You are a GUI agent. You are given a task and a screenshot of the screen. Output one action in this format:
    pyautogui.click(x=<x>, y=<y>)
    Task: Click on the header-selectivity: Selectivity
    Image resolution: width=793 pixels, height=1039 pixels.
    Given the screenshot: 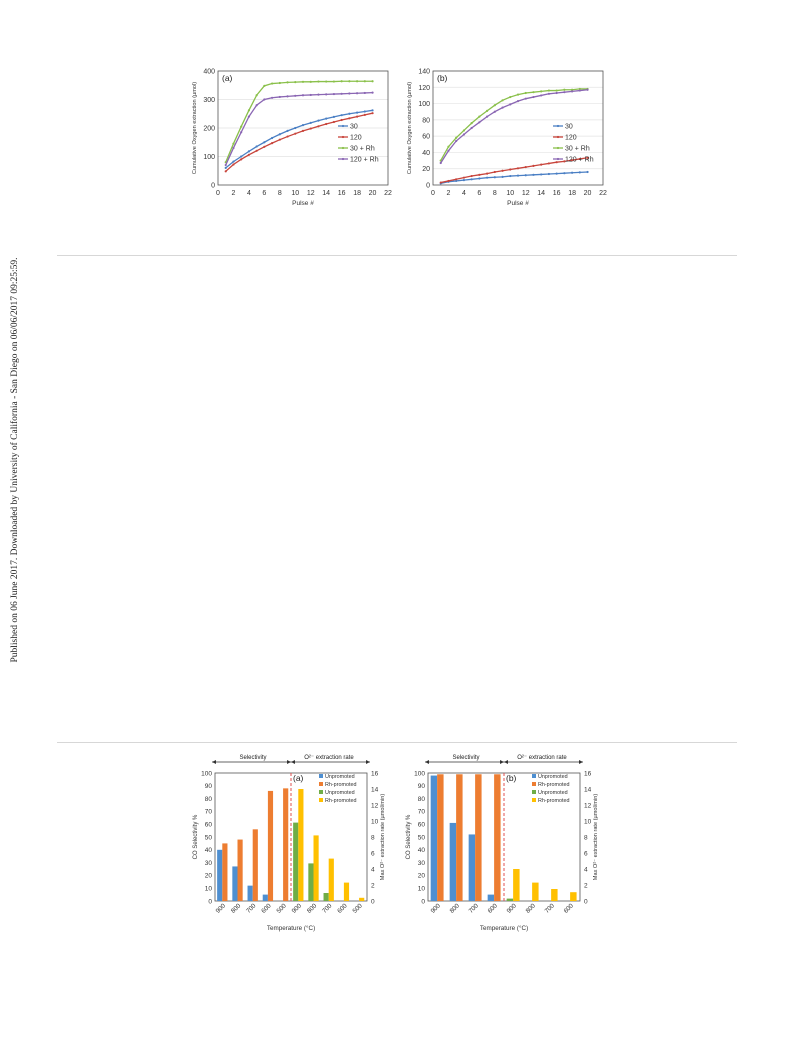 What is the action you would take?
    pyautogui.click(x=465, y=758)
    